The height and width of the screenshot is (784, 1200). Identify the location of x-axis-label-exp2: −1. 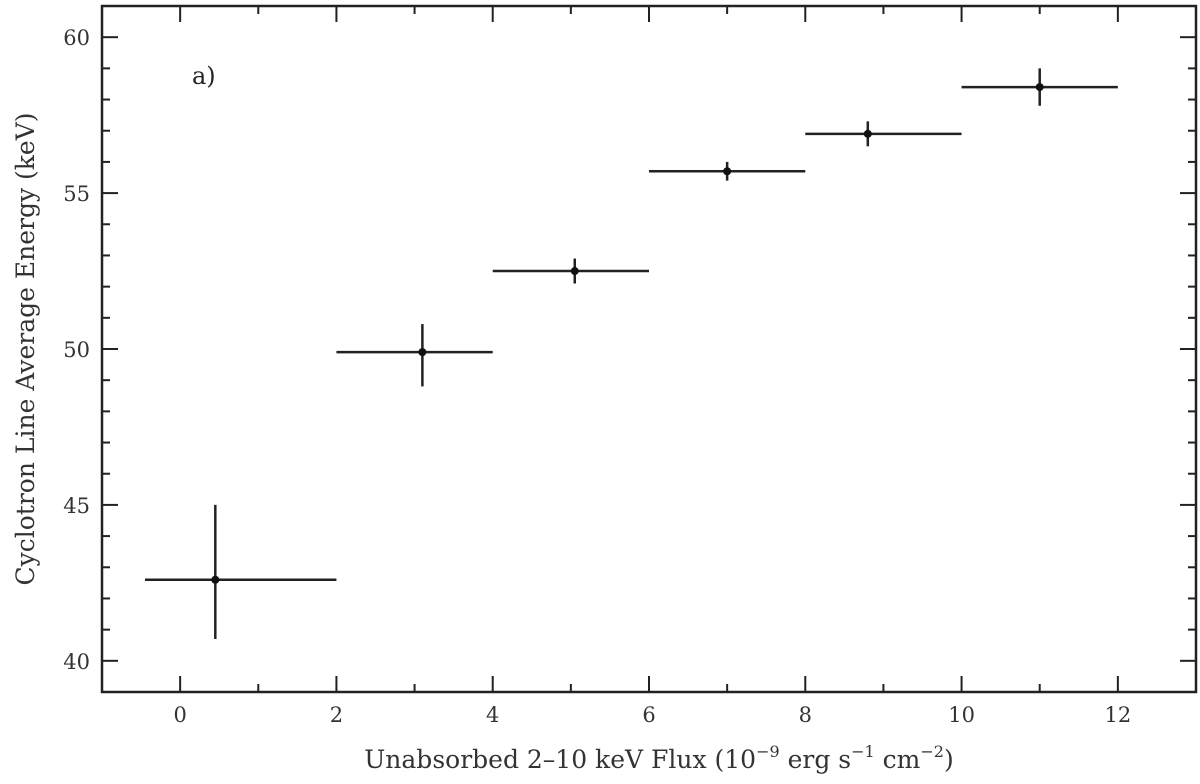
(863, 751).